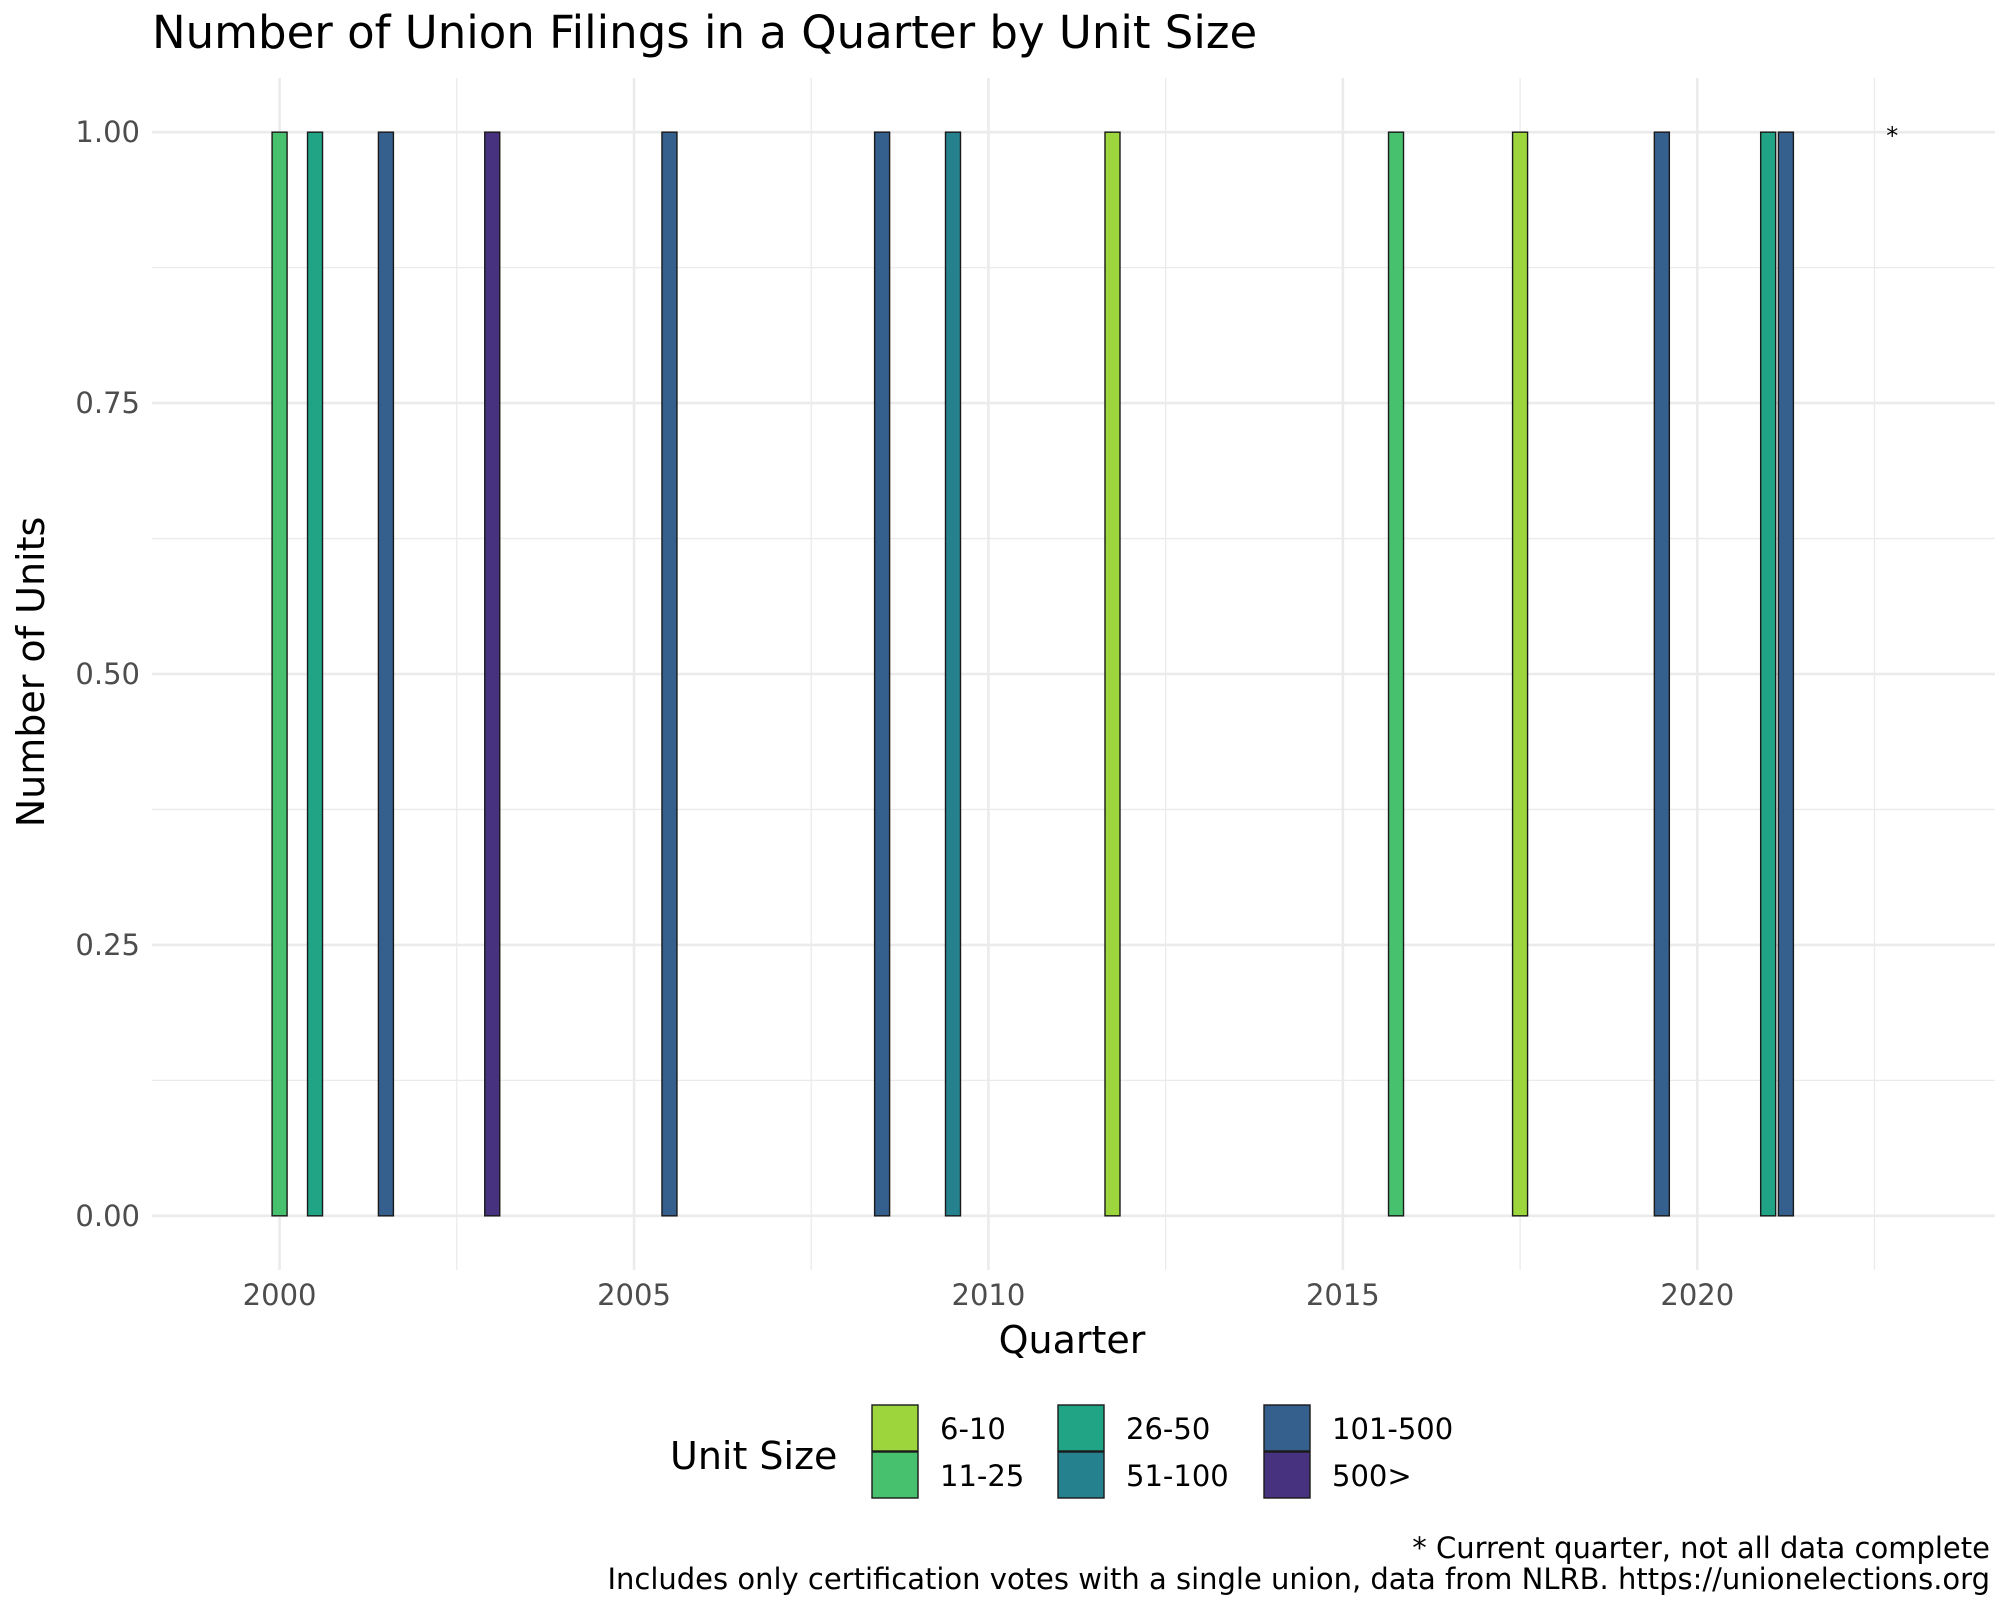 This screenshot has height=1600, width=2000. What do you see at coordinates (107, 132) in the screenshot?
I see `y-tick-label: 1.00` at bounding box center [107, 132].